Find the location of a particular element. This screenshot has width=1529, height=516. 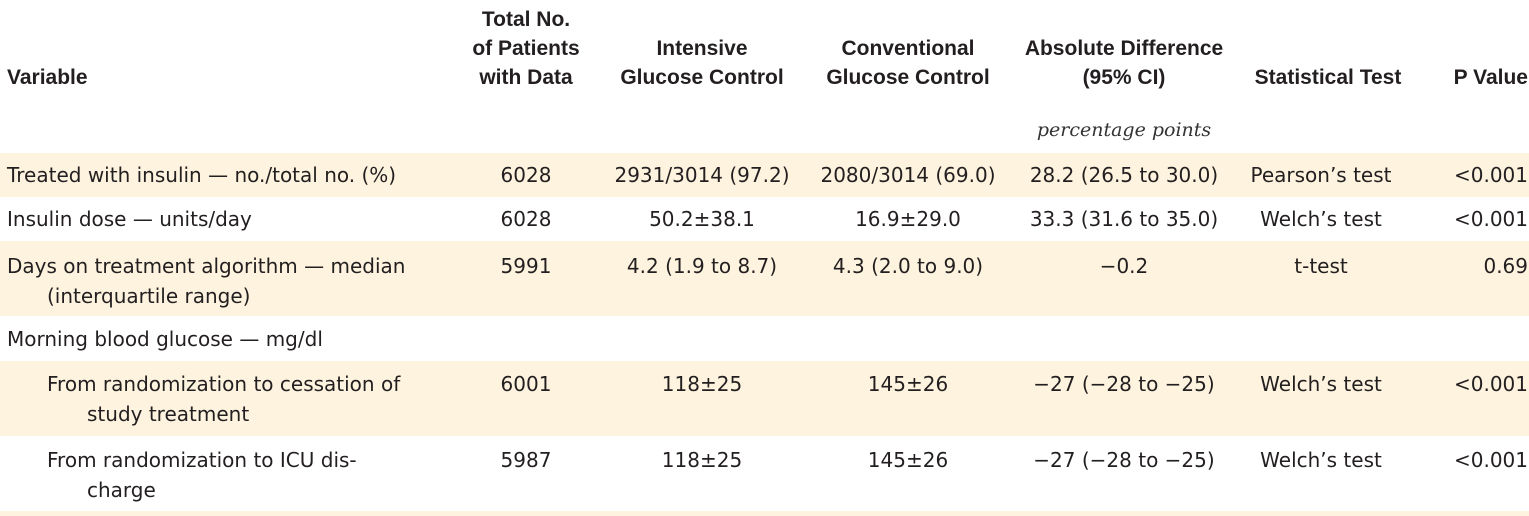

header-variable: Variable is located at coordinates (47, 77).